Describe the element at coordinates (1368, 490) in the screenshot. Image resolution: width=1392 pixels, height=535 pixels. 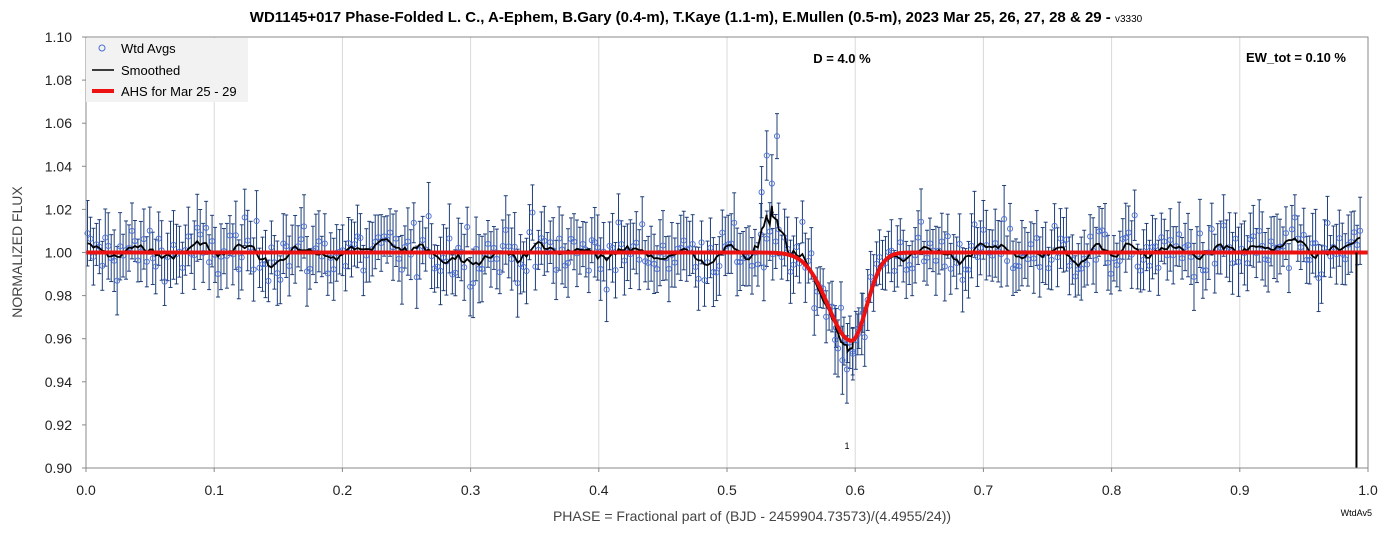
I see `x-tick-label: 1.0` at that location.